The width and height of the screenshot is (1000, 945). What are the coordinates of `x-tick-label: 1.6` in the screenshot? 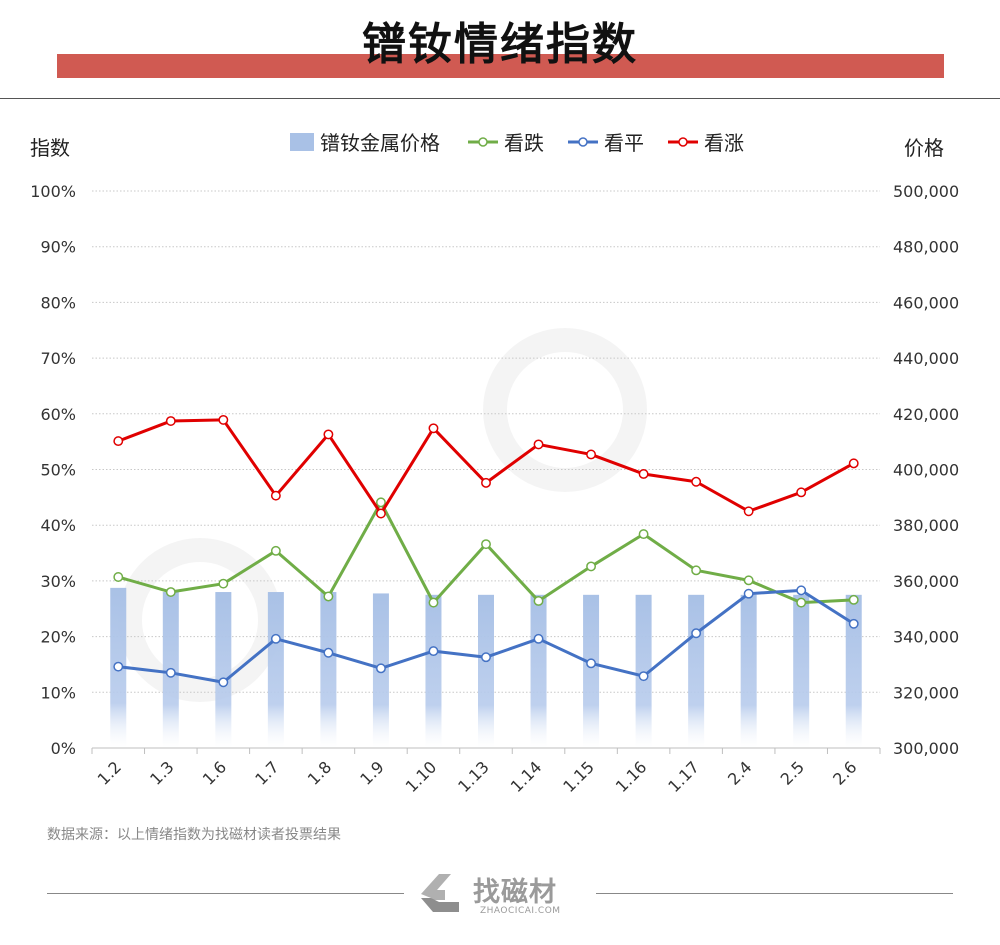 It's located at (214, 772).